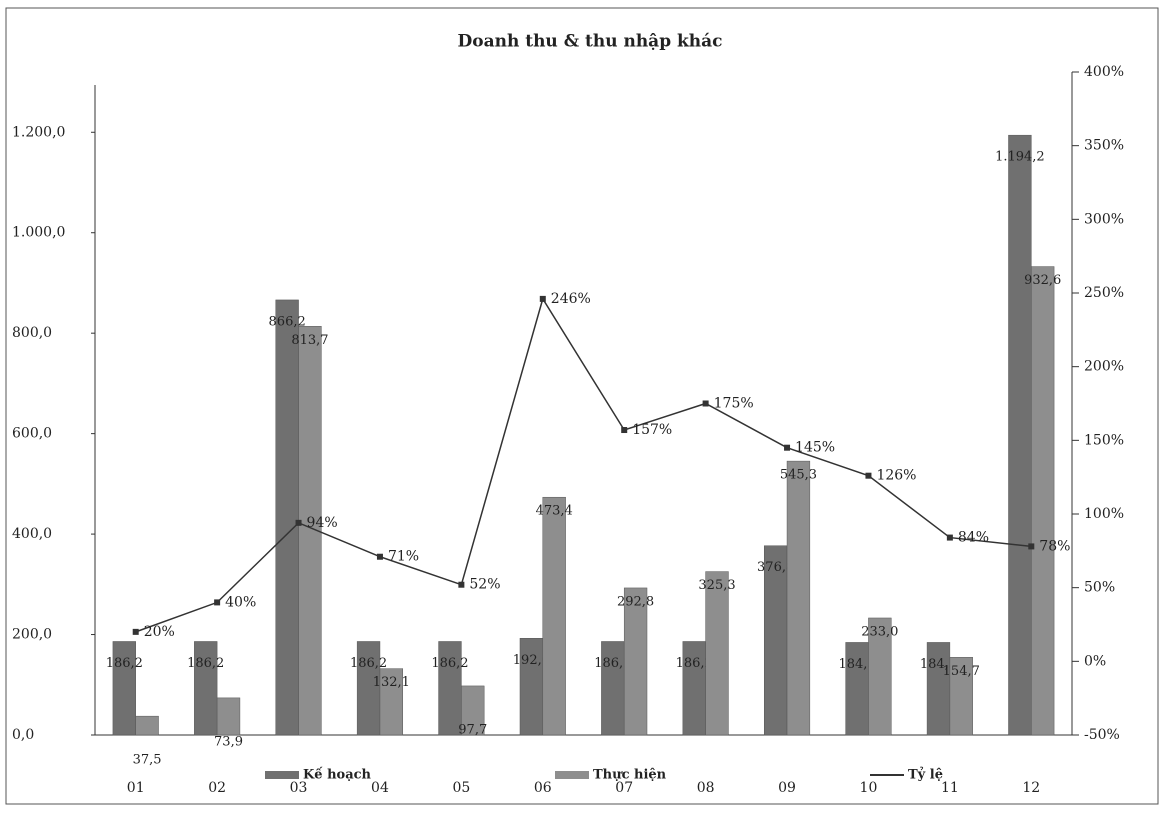  What do you see at coordinates (240, 602) in the screenshot?
I see `line-value-label: 40%` at bounding box center [240, 602].